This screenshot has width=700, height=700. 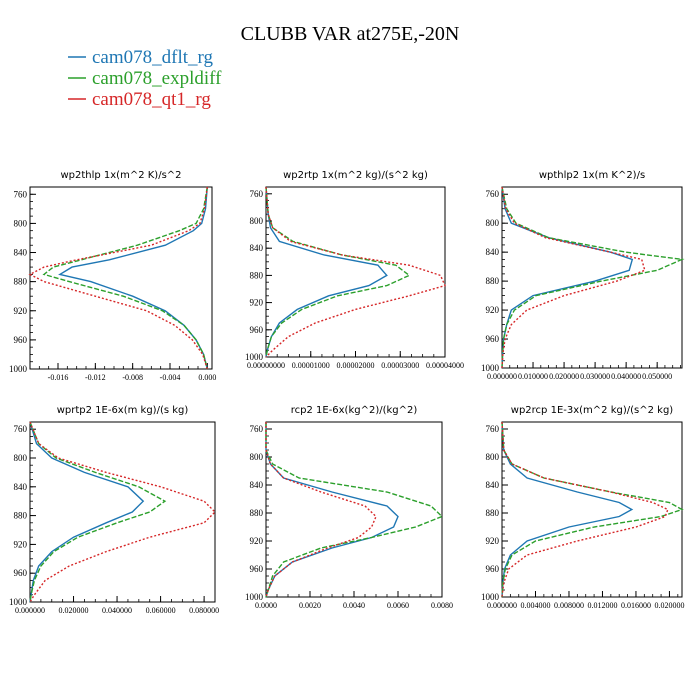 I want to click on x-tick-label: 0.000, so click(x=207, y=377).